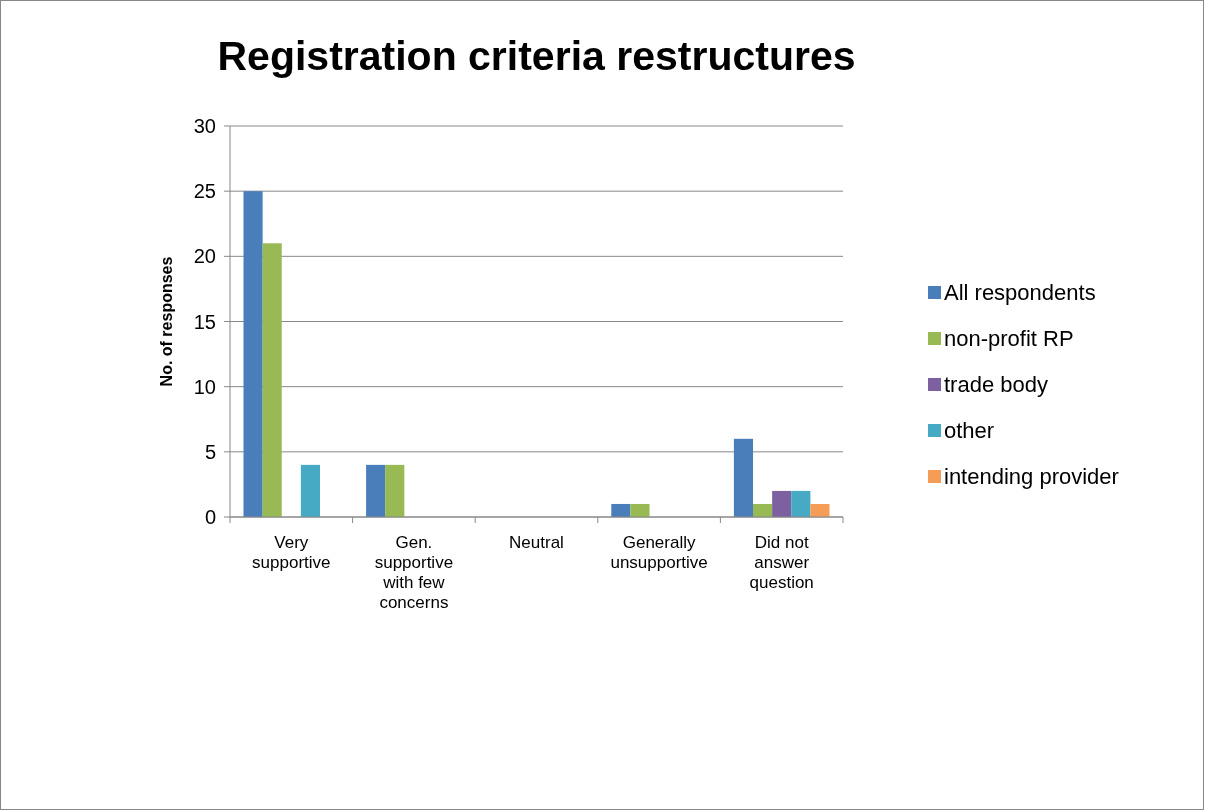  I want to click on y-tick-label: 15, so click(204, 321).